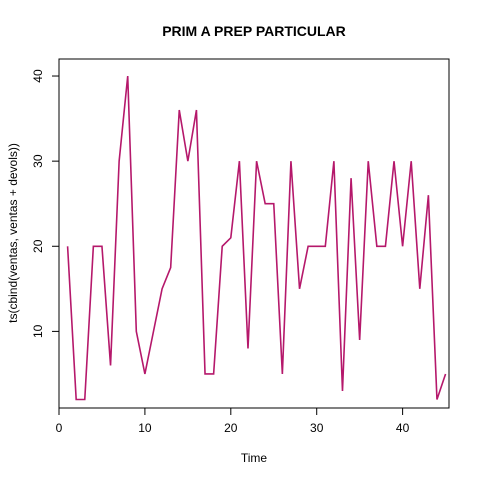 This screenshot has height=480, width=480. What do you see at coordinates (254, 31) in the screenshot?
I see `chart-title: PRIM A PREP PARTICULAR` at bounding box center [254, 31].